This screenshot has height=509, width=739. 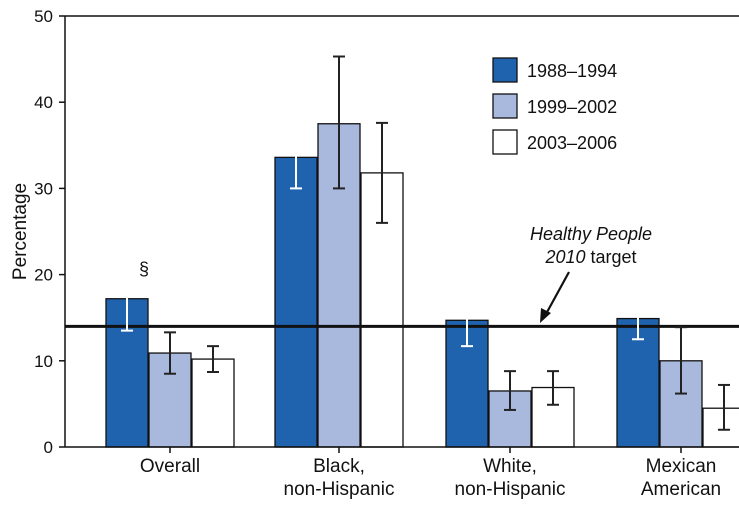 What do you see at coordinates (572, 71) in the screenshot?
I see `legend-label: 1988–1994` at bounding box center [572, 71].